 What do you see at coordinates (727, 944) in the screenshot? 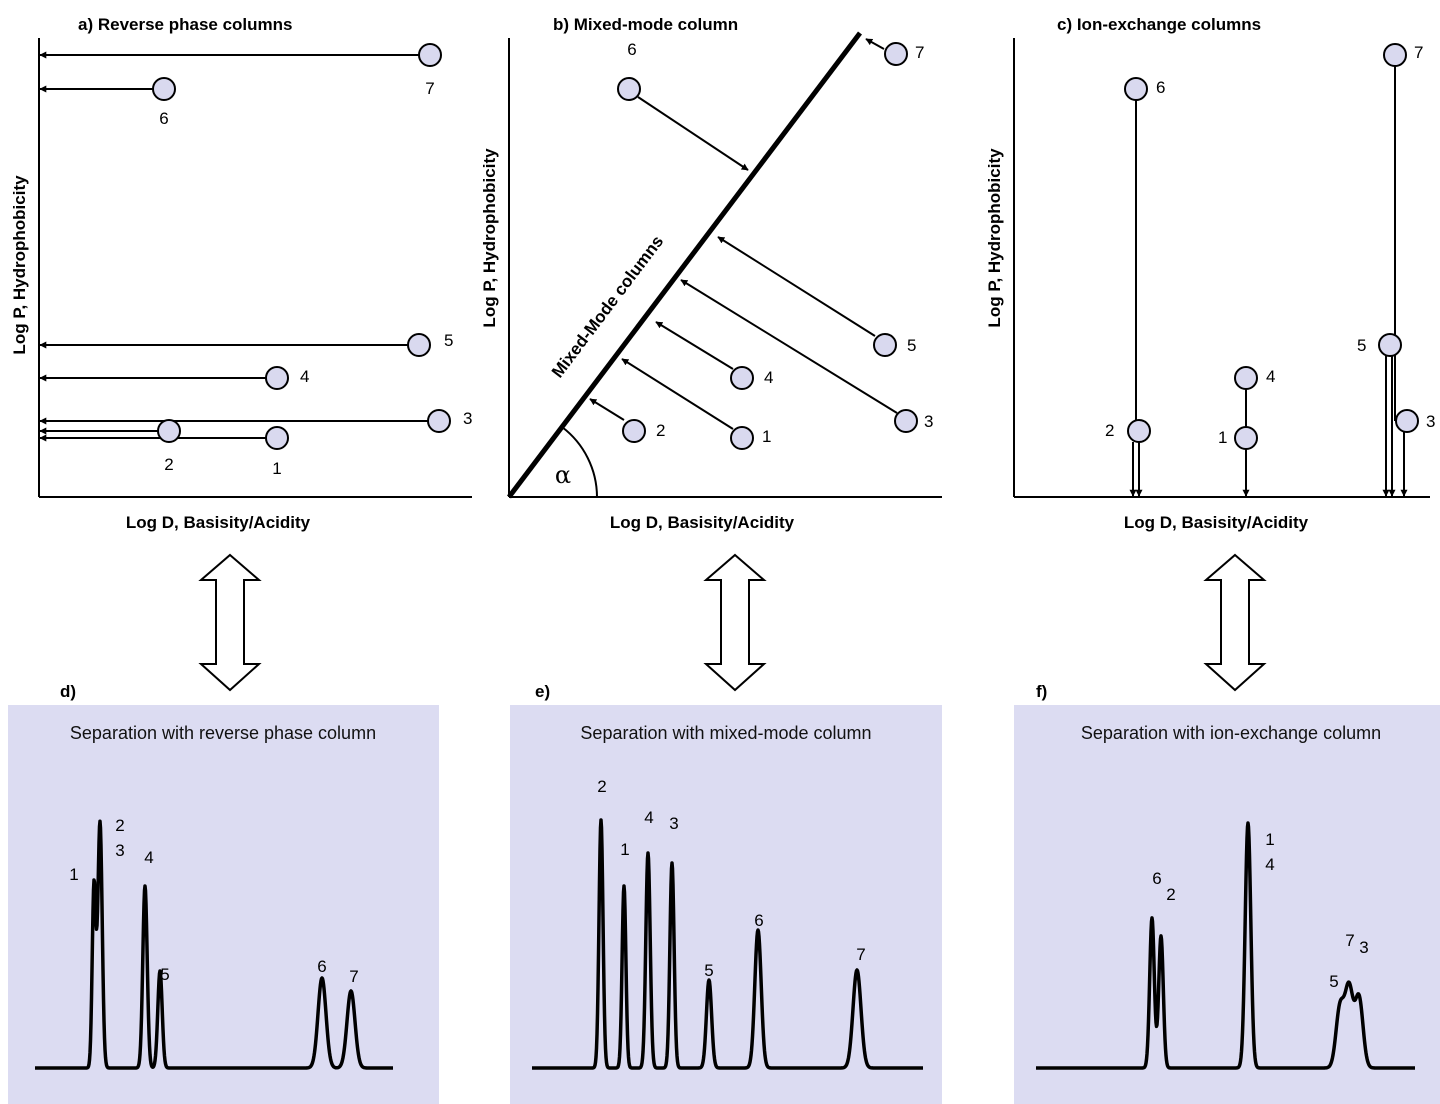
I see `chromatogram-e-trace` at bounding box center [727, 944].